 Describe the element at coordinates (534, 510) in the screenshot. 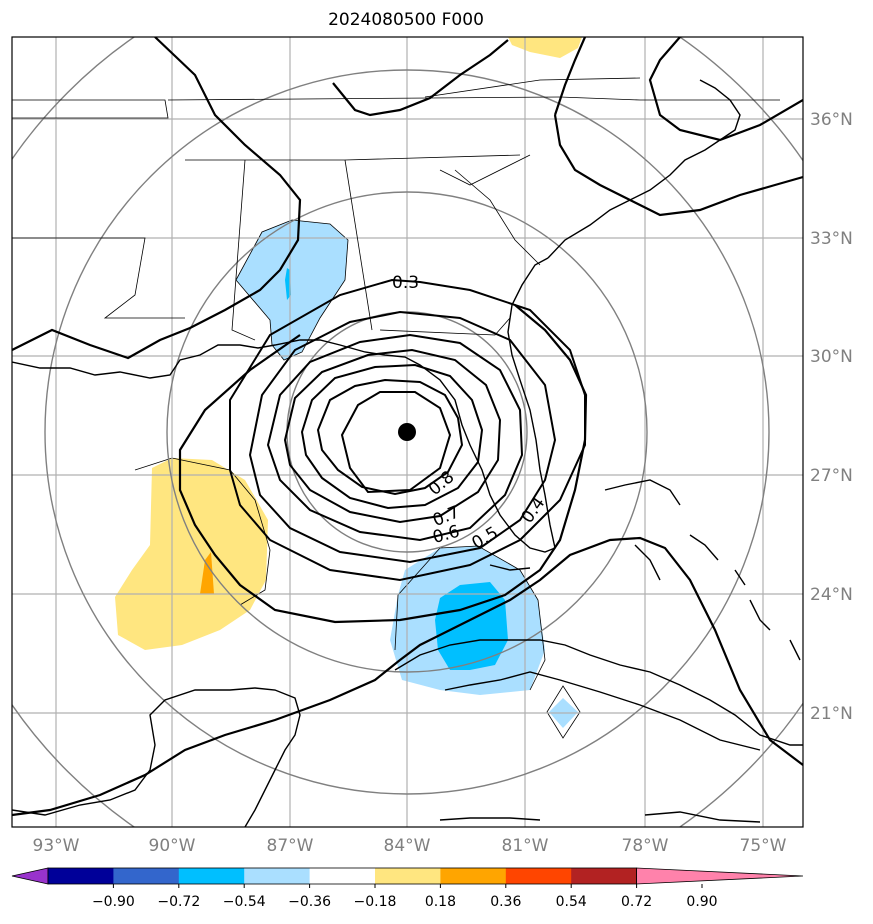

I see `contour-label-0.4: 0.4` at that location.